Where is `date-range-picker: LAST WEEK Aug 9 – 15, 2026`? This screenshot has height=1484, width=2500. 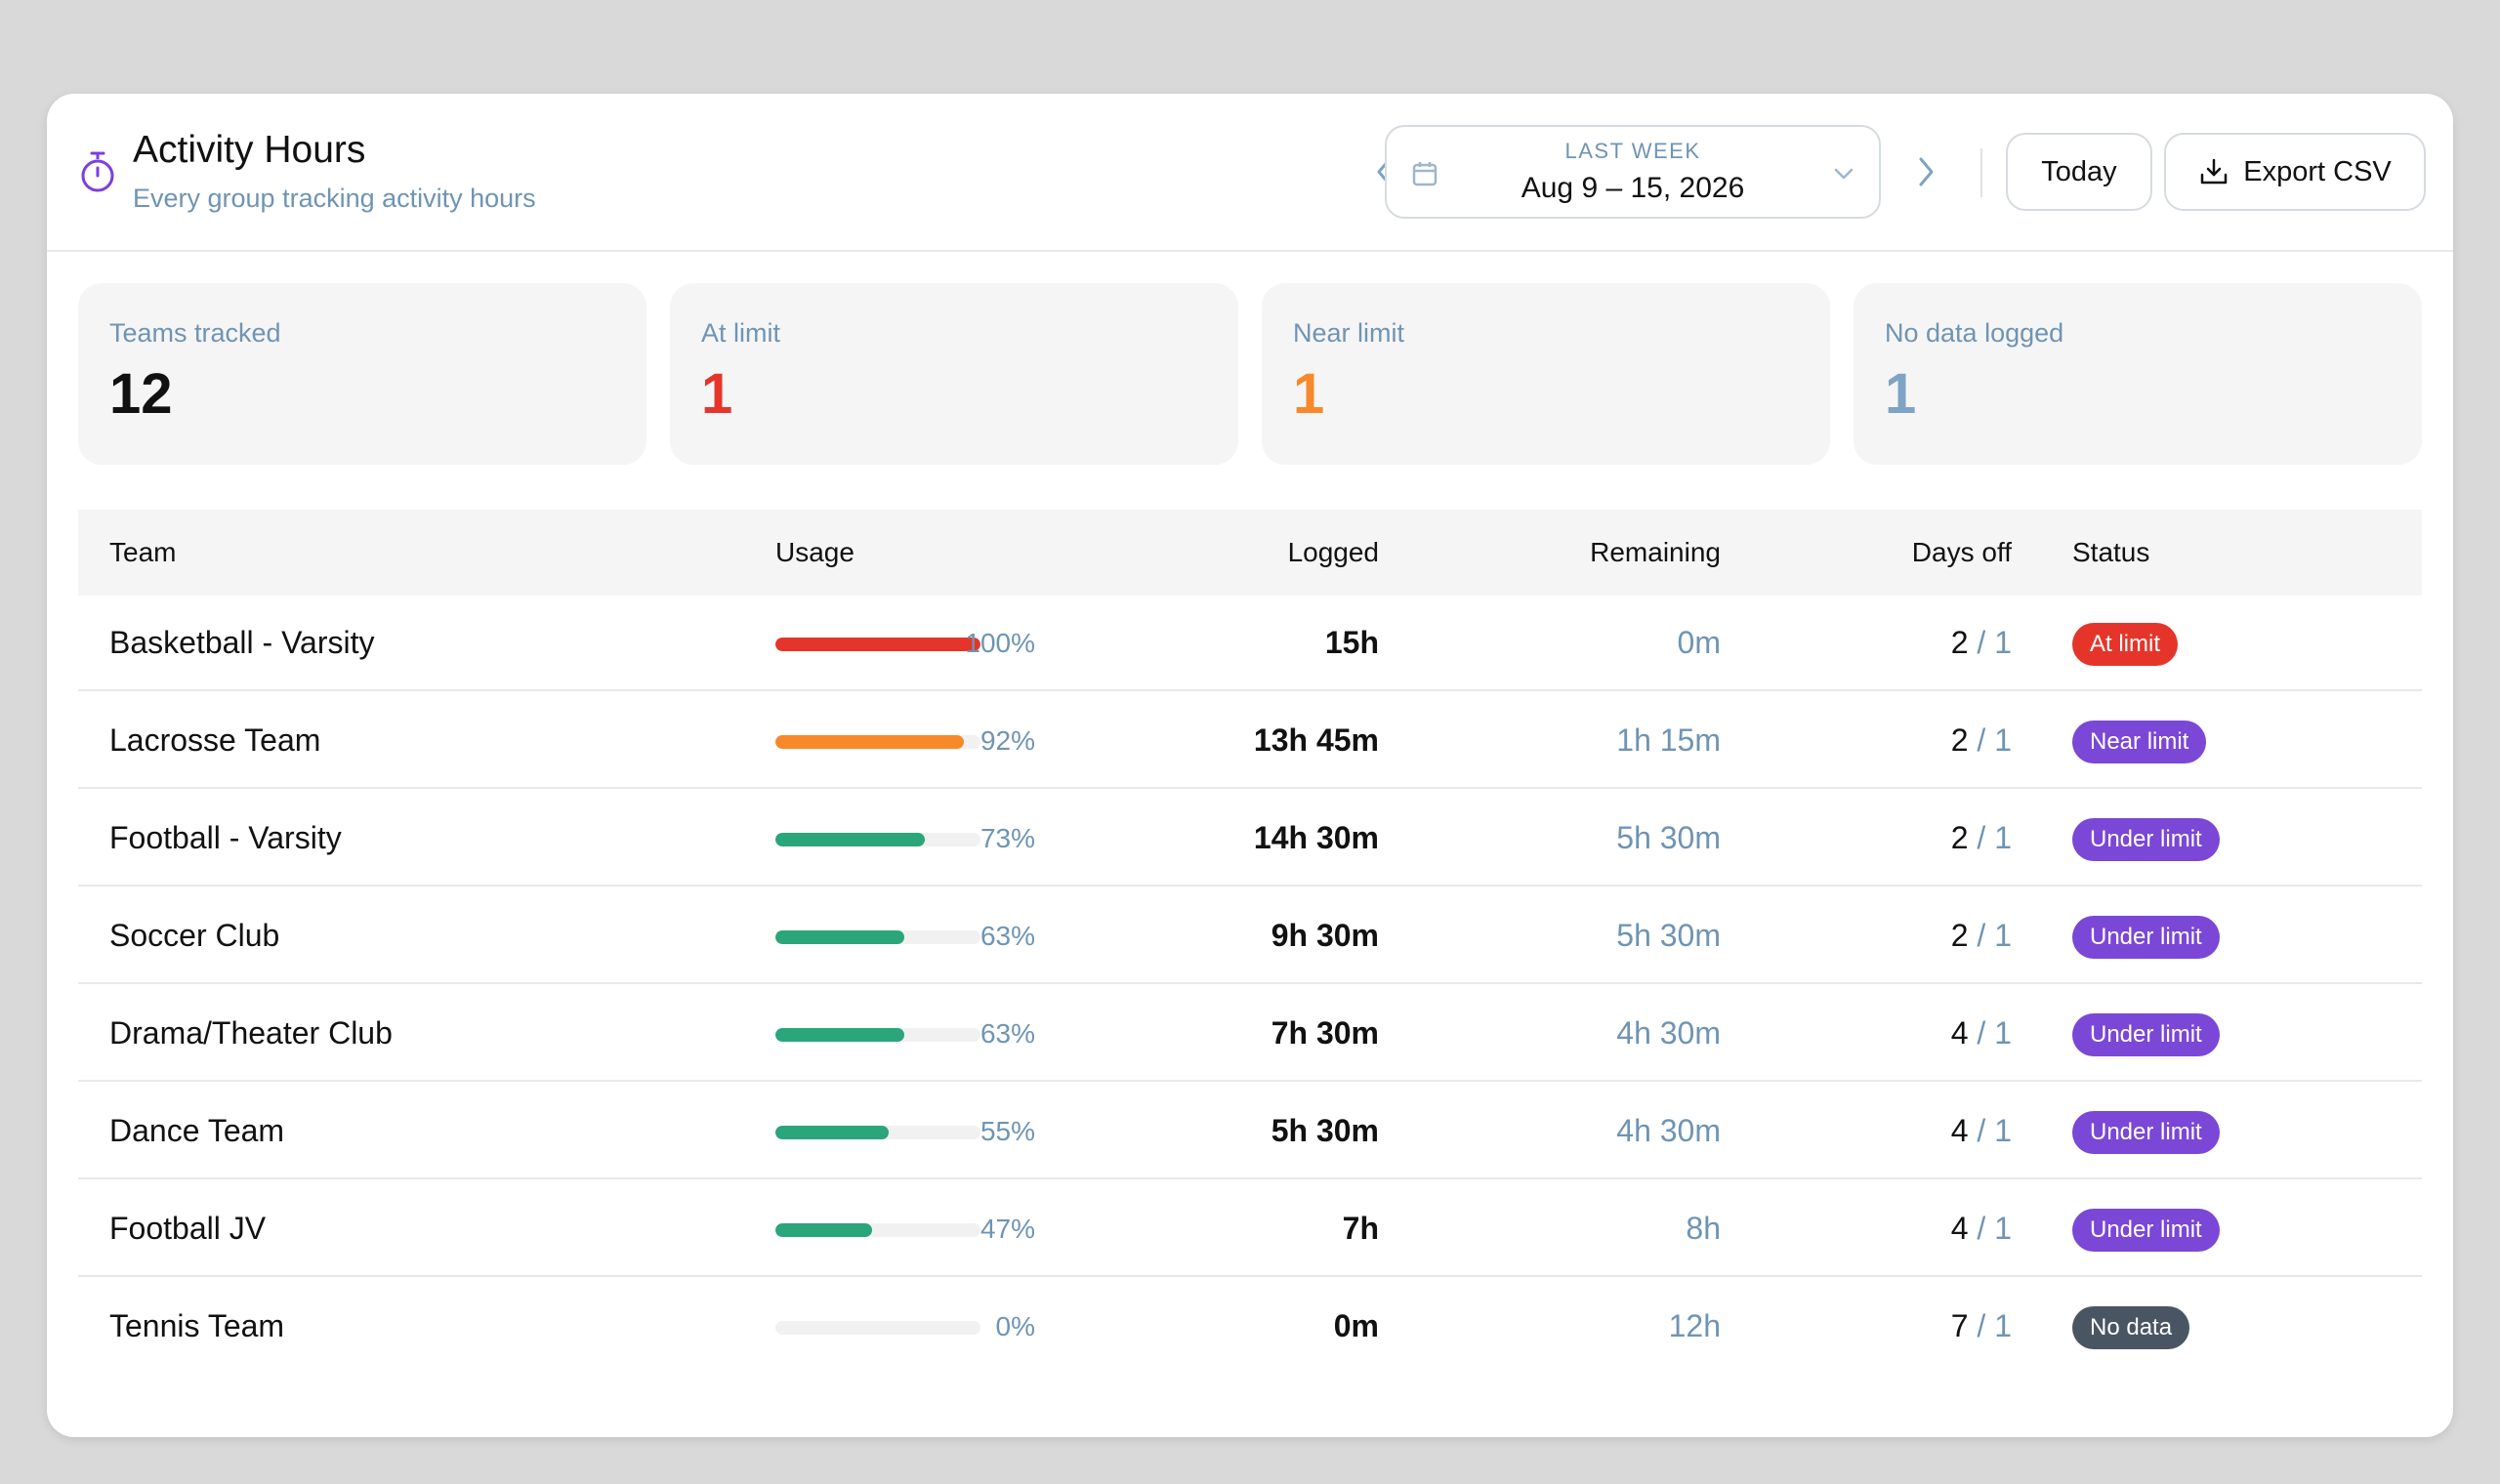
date-range-picker: LAST WEEK Aug 9 – 15, 2026 is located at coordinates (1633, 172).